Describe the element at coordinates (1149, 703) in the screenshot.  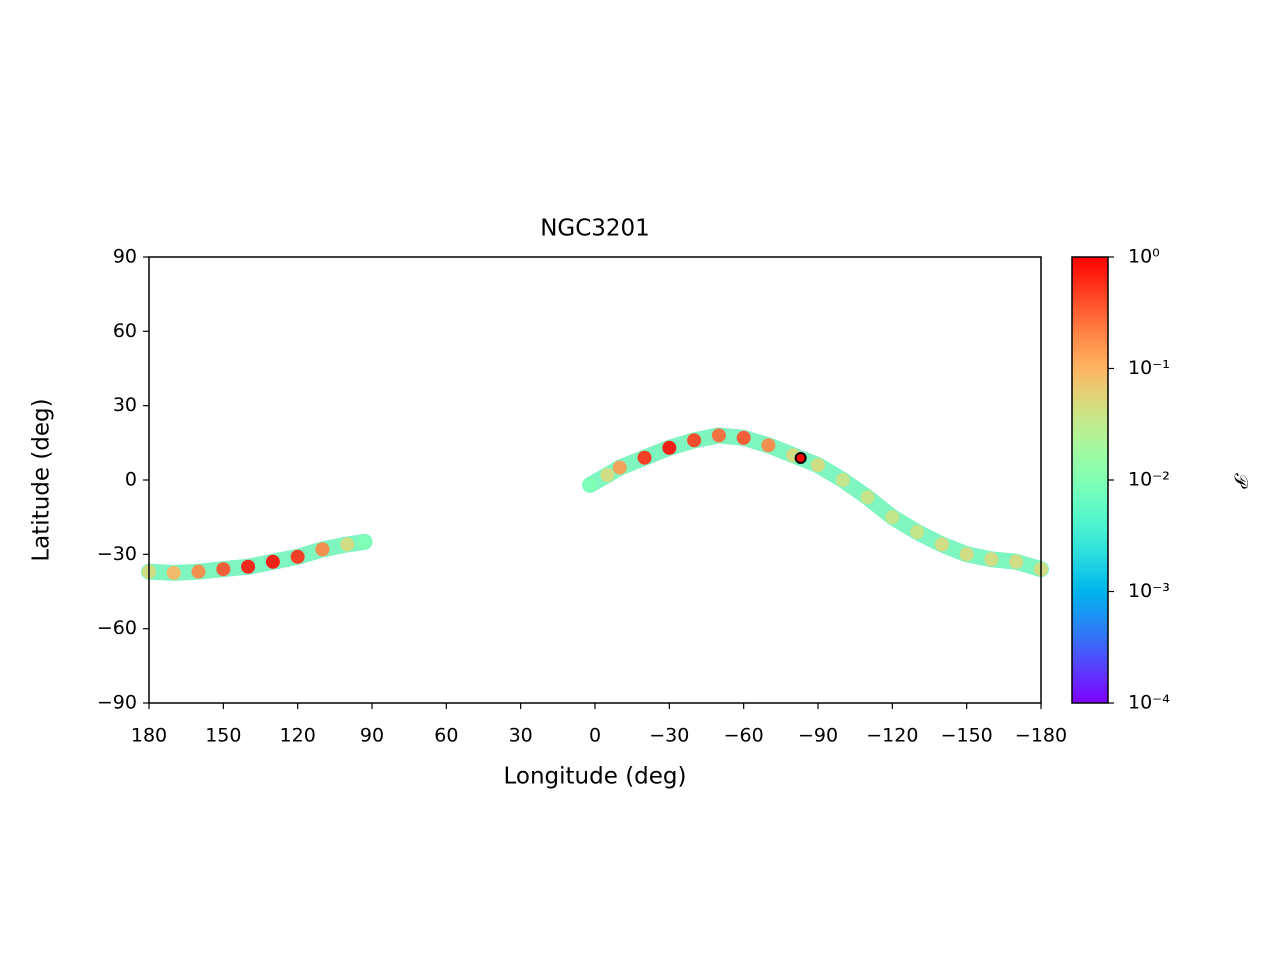
I see `colorbar-tick-label: 10⁻⁴` at that location.